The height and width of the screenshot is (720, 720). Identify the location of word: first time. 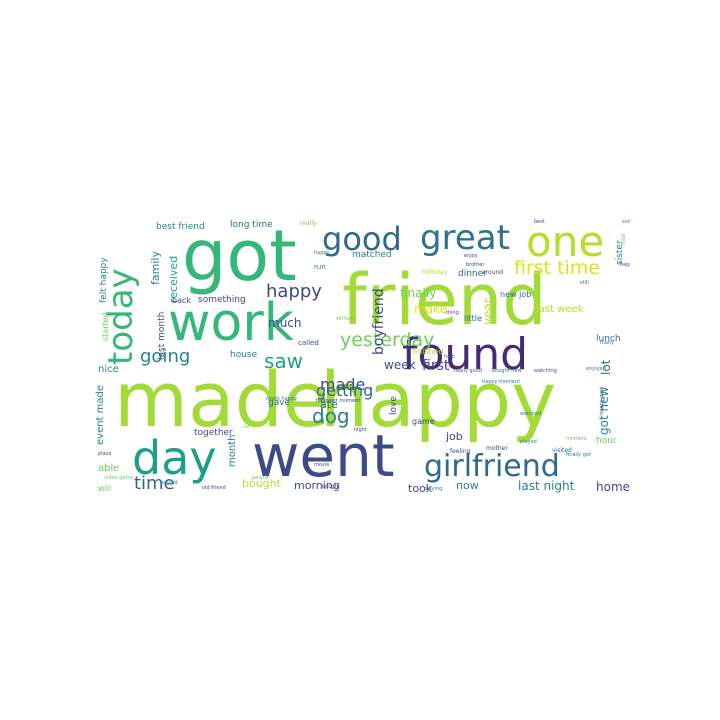
(557, 268).